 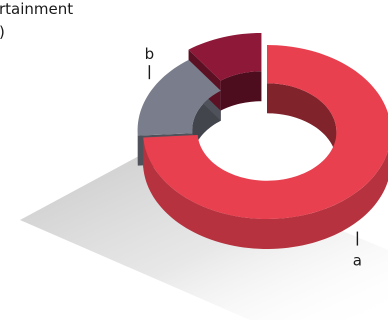 I want to click on slice-b-top, so click(x=179, y=97).